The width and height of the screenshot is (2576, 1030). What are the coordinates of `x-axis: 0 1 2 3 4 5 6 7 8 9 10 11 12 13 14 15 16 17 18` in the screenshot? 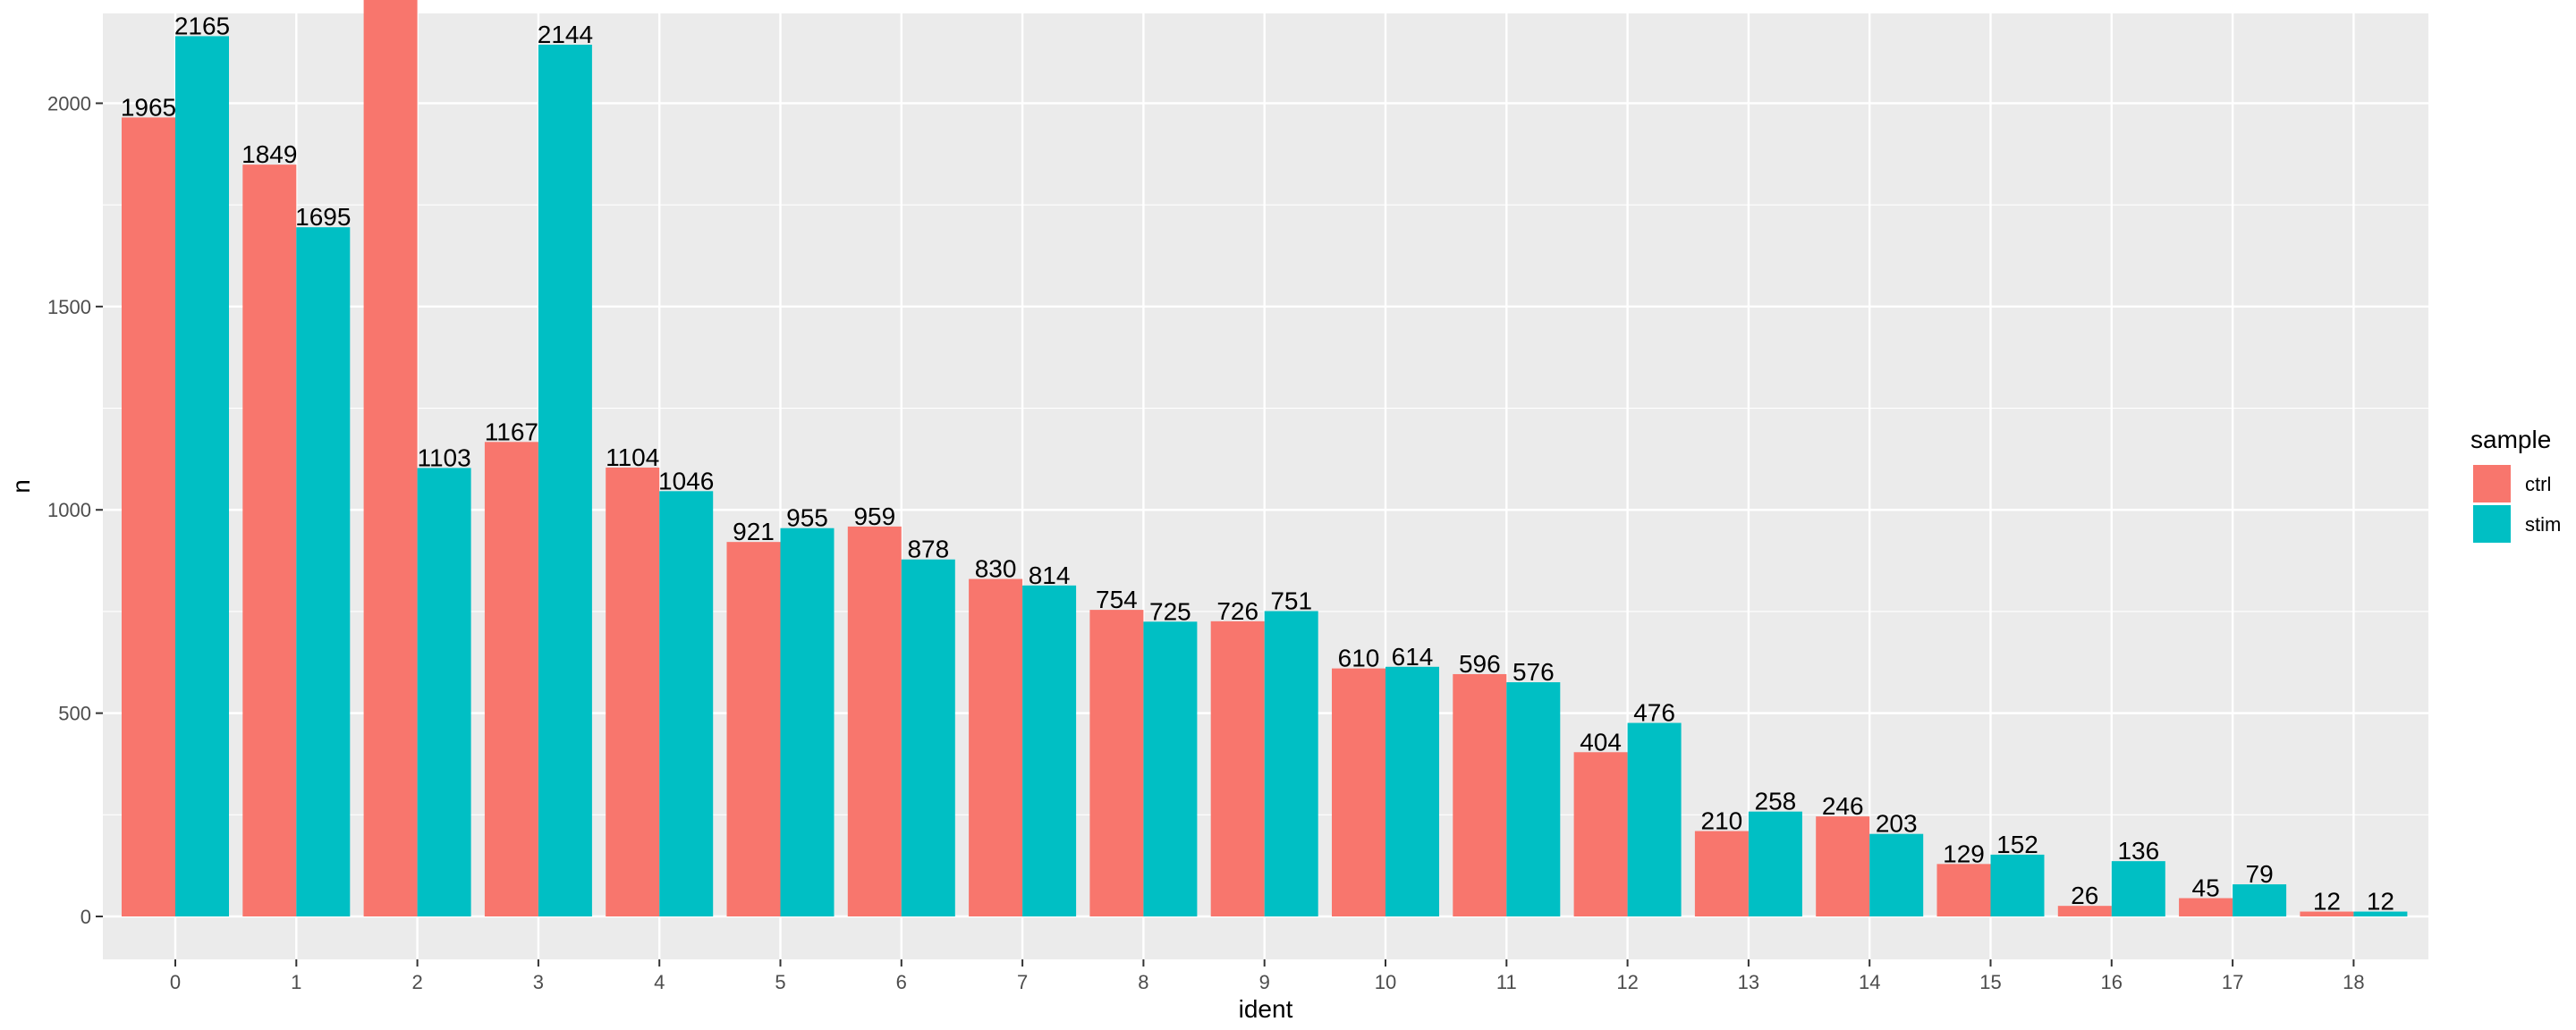 It's located at (1267, 976).